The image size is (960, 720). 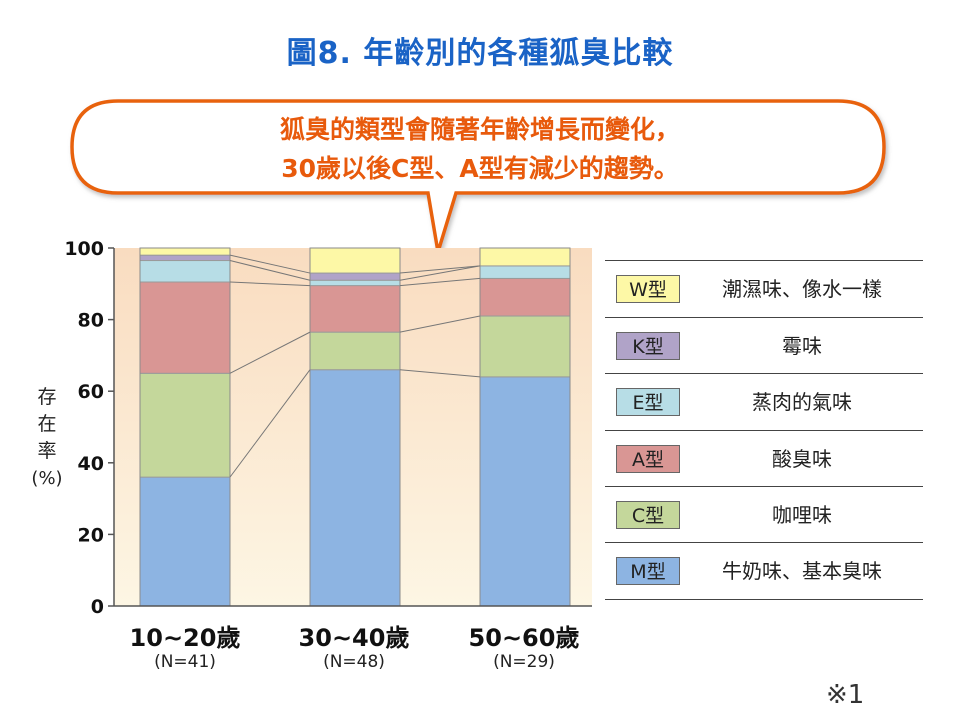 What do you see at coordinates (764, 514) in the screenshot?
I see `legend-row-c: C型 咖哩味` at bounding box center [764, 514].